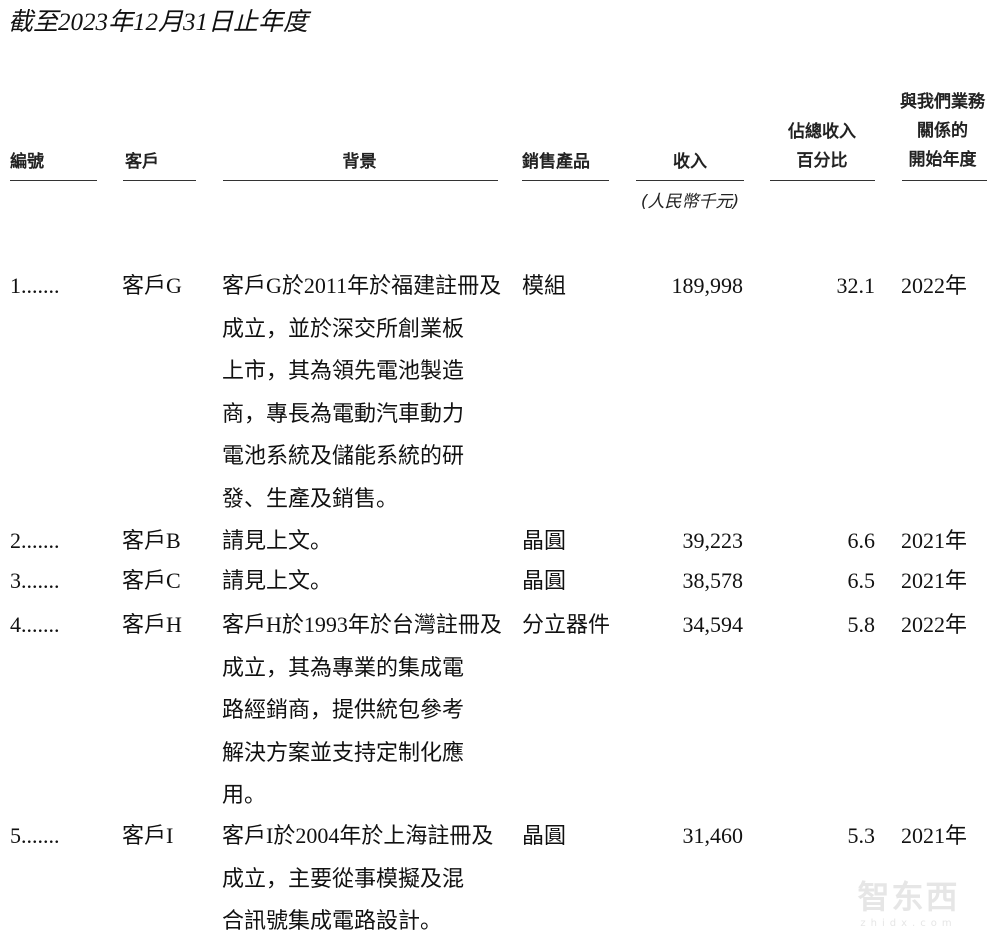  I want to click on row-percentage: 6.6, so click(861, 540).